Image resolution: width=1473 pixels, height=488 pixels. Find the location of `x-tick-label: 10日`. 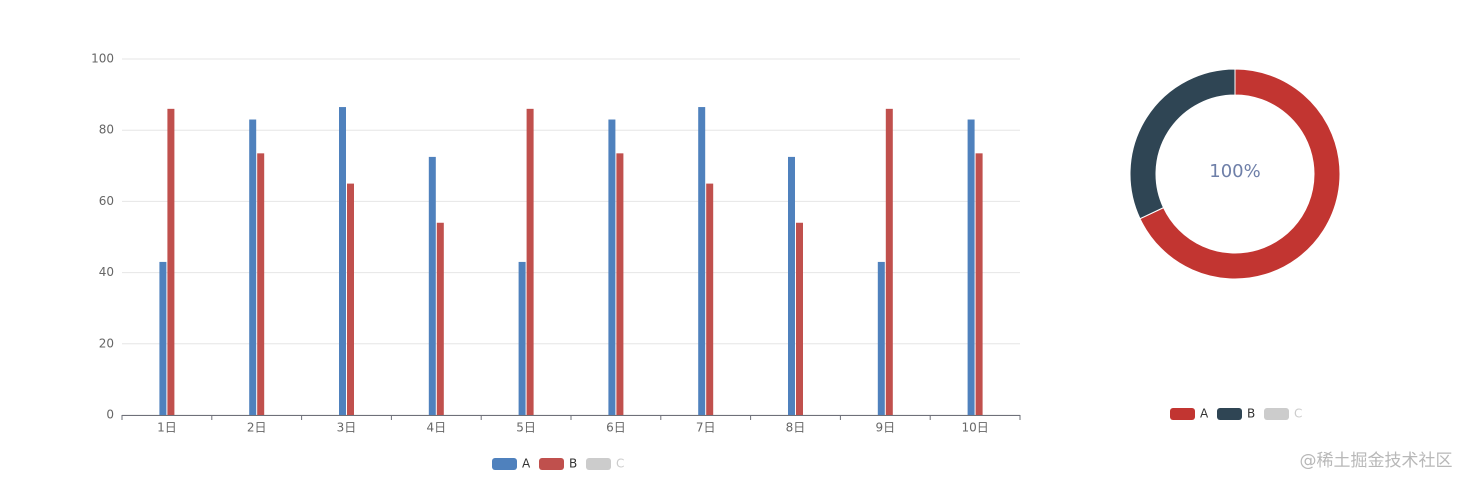

x-tick-label: 10日 is located at coordinates (974, 428).